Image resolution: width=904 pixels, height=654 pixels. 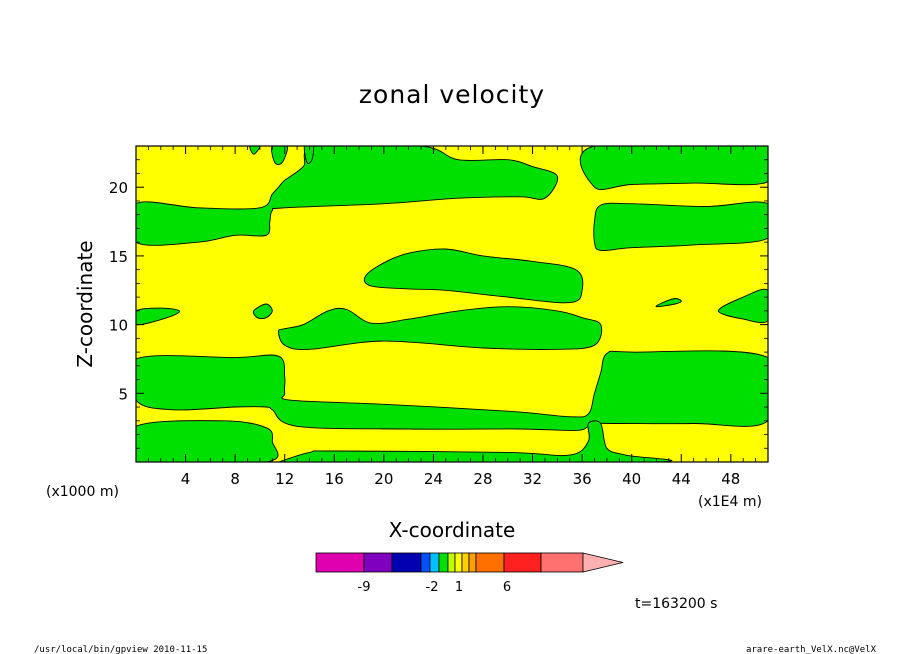 I want to click on colorbar-label-2: 1, so click(x=459, y=587).